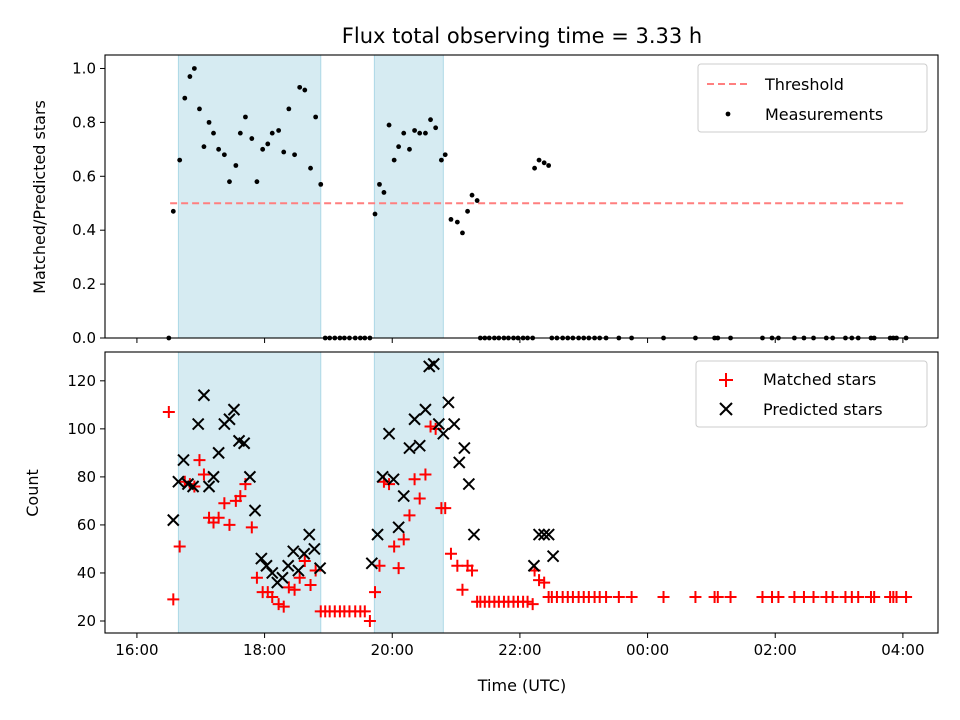 This screenshot has height=720, width=960. Describe the element at coordinates (81, 381) in the screenshot. I see `y-tick-label: 120` at that location.